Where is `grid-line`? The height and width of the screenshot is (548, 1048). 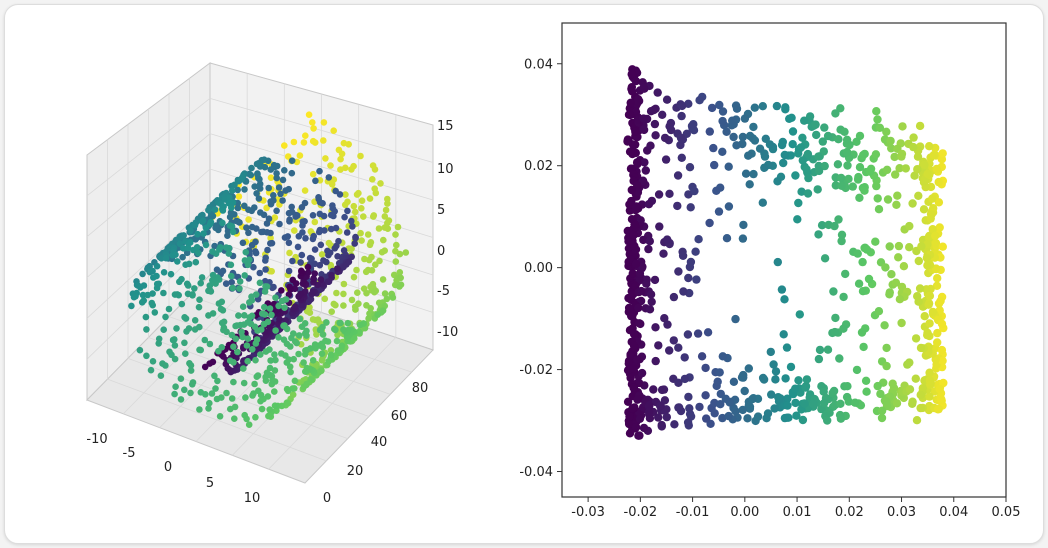
grid-line is located at coordinates (148, 185).